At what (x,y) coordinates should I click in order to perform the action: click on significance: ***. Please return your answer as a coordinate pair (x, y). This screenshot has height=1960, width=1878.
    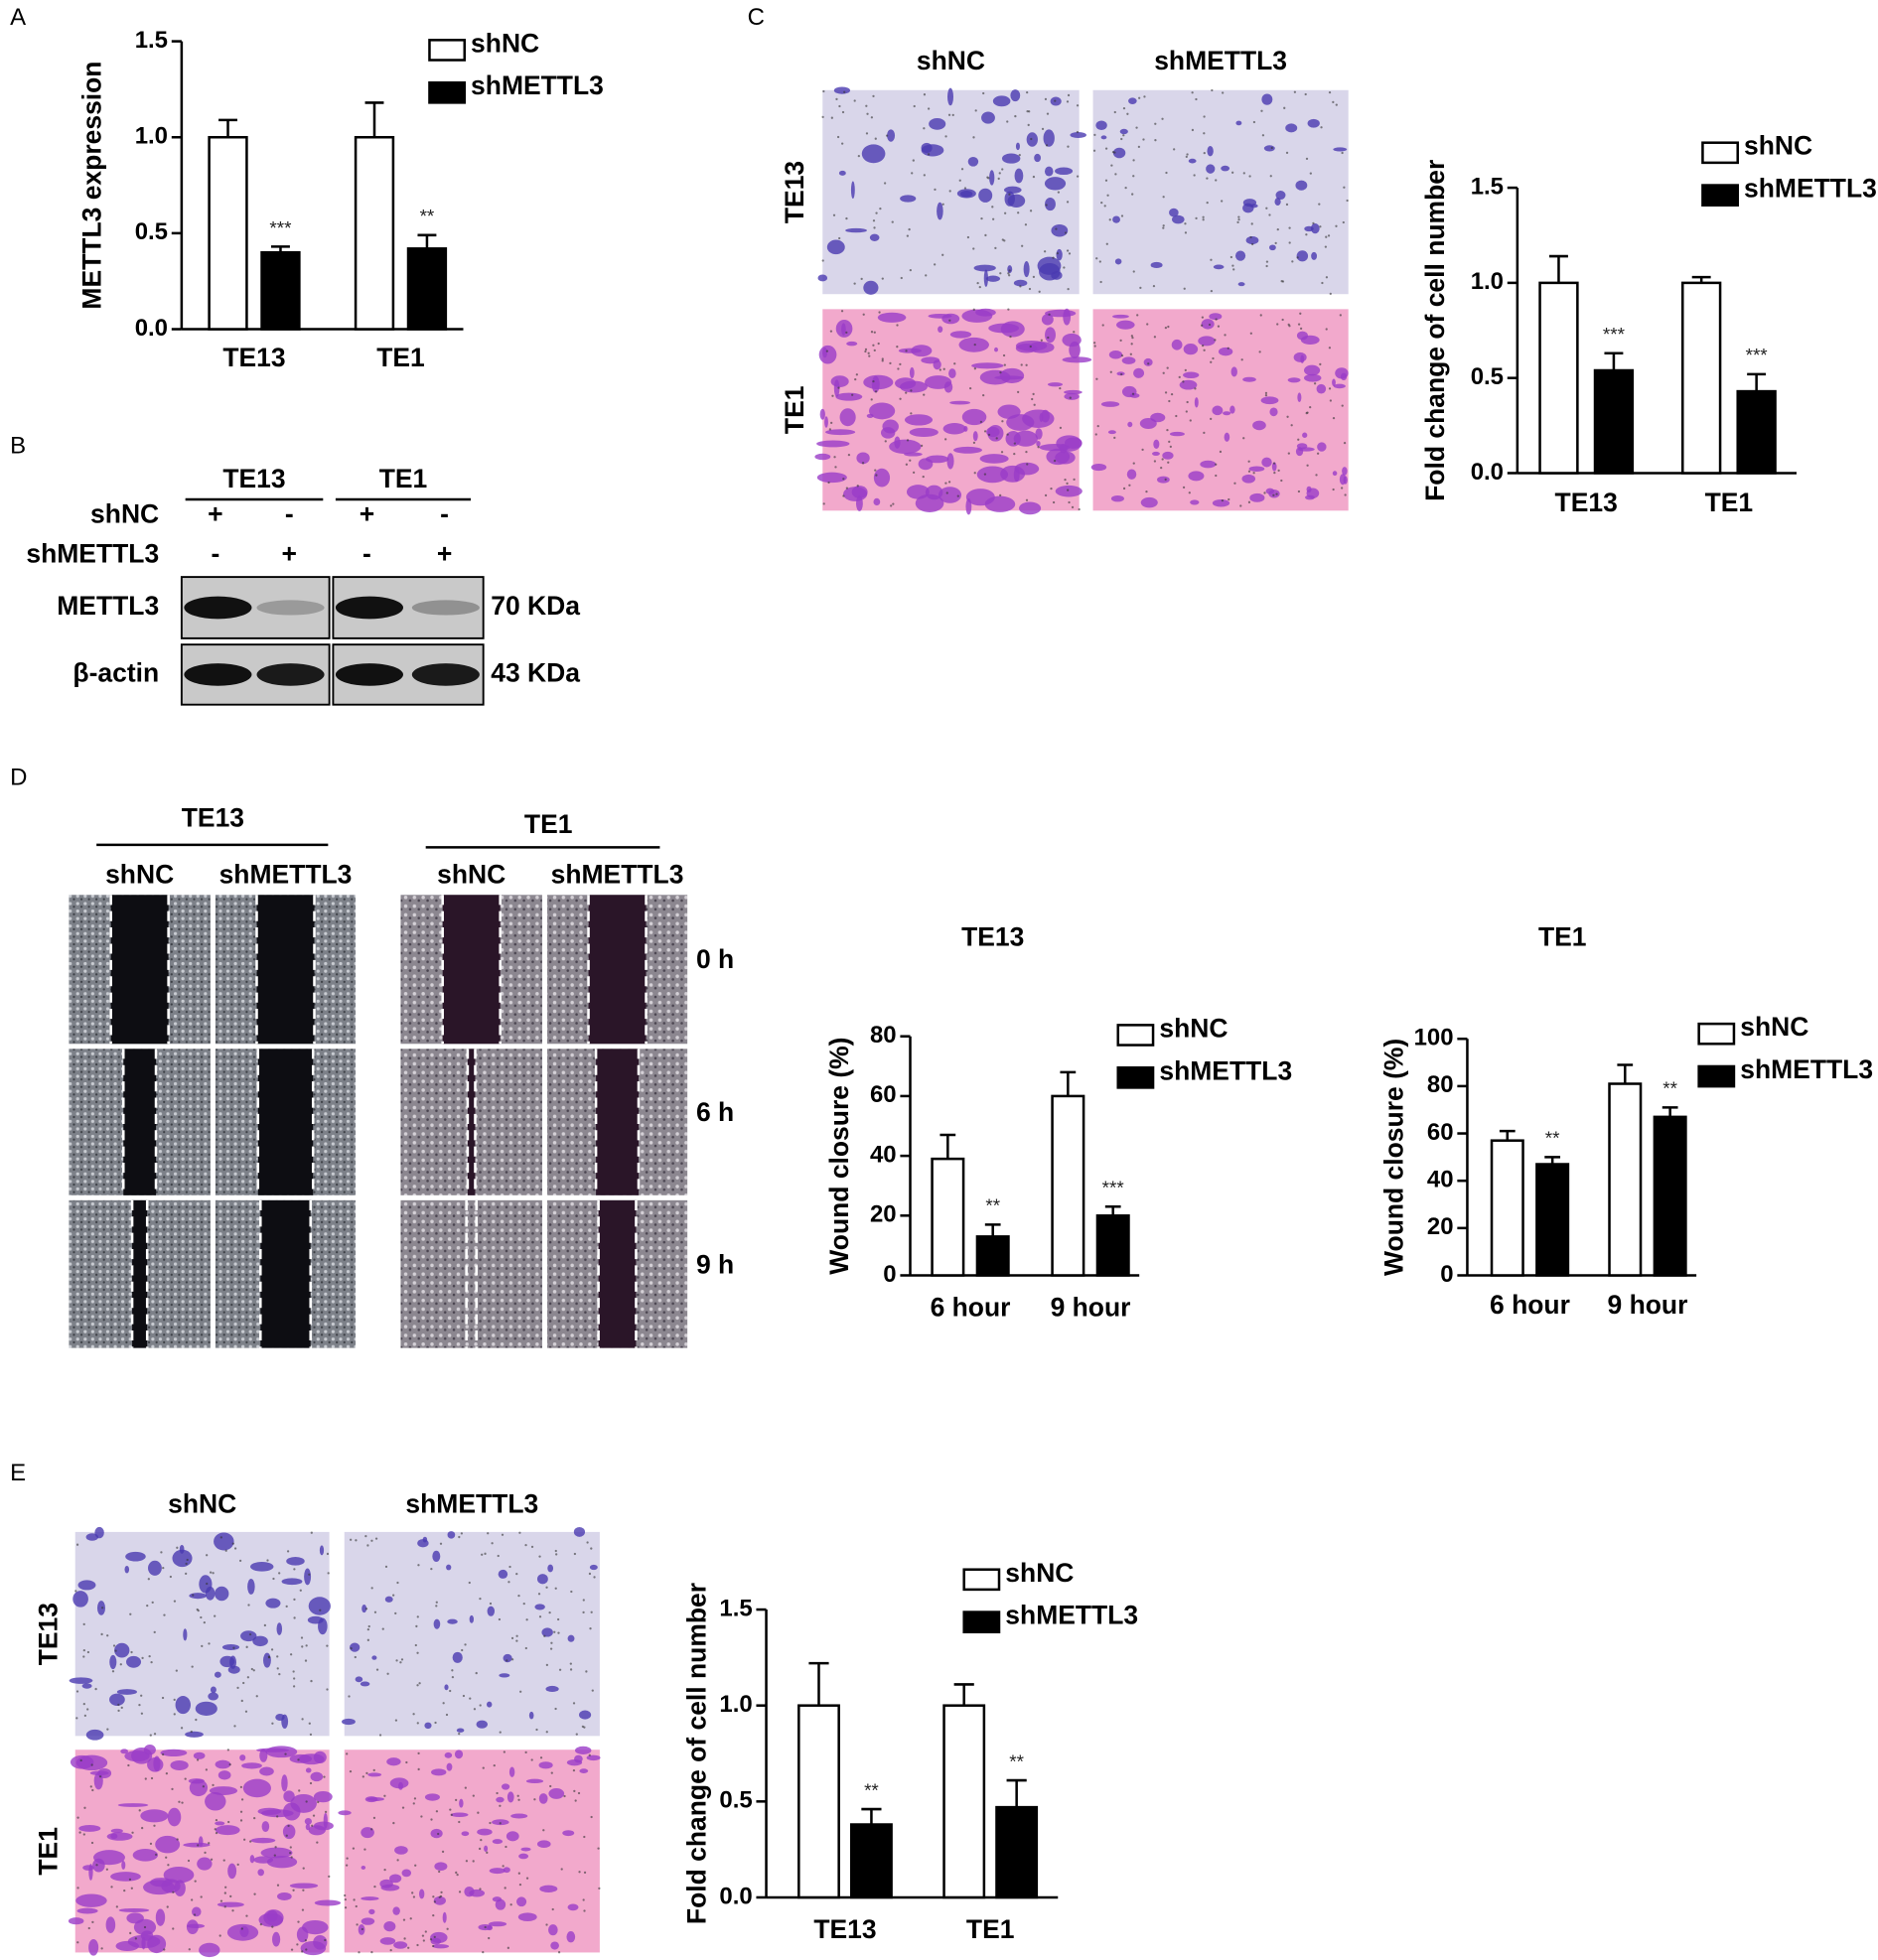
    Looking at the image, I should click on (280, 228).